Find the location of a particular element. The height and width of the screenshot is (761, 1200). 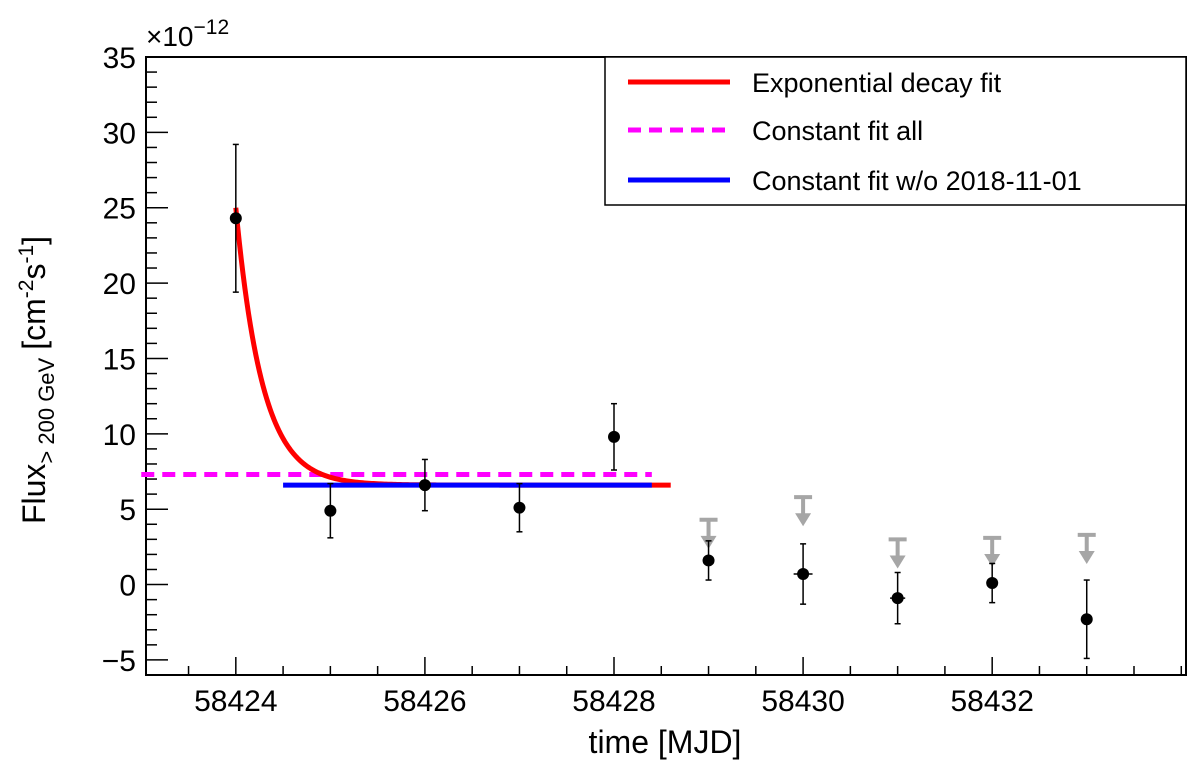

y-tick-label: 35 is located at coordinates (119, 58).